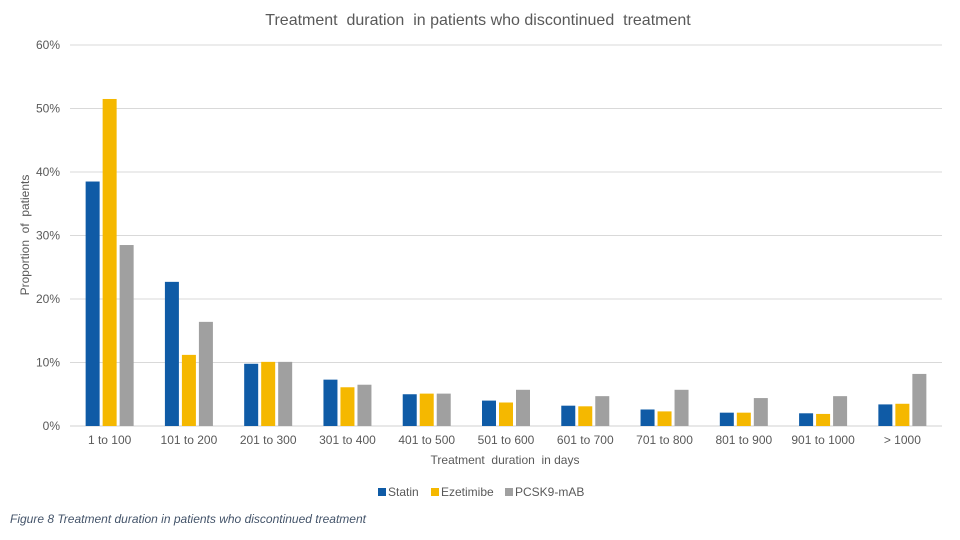 This screenshot has width=960, height=540. Describe the element at coordinates (403, 492) in the screenshot. I see `legend-label: Statin` at that location.